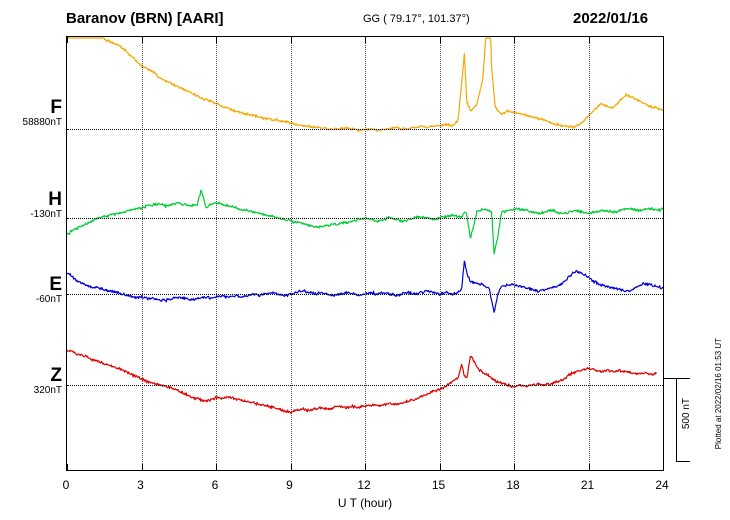  Describe the element at coordinates (34, 205) in the screenshot. I see `component-label-h: H -130nT` at that location.